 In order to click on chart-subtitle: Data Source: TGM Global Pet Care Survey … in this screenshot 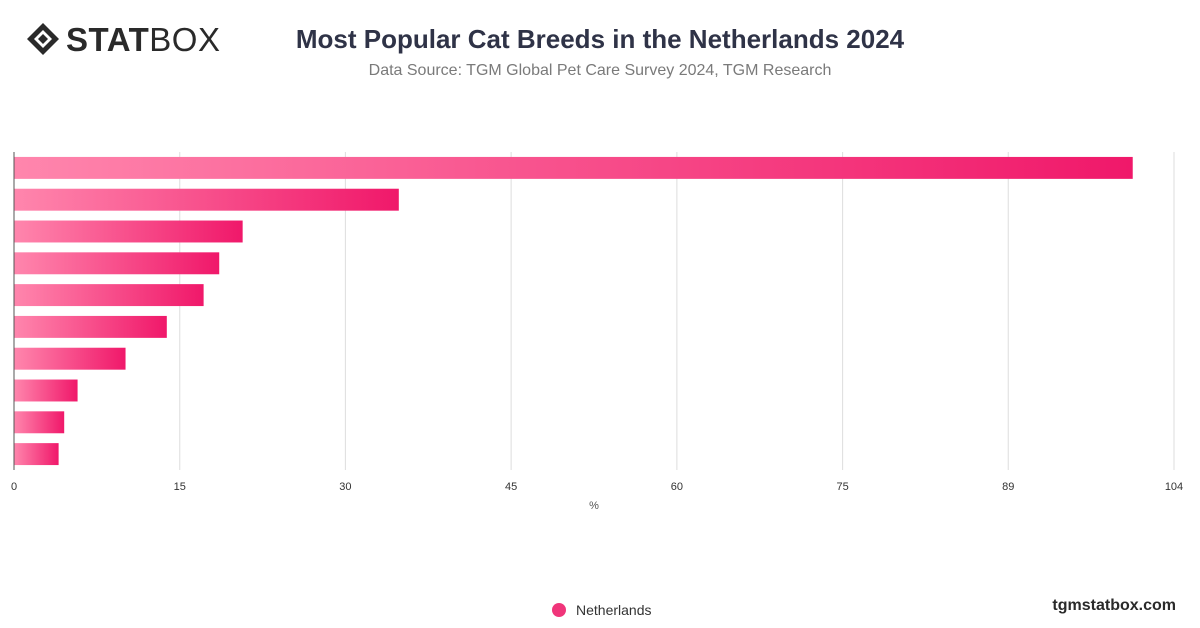, I will do `click(600, 70)`.